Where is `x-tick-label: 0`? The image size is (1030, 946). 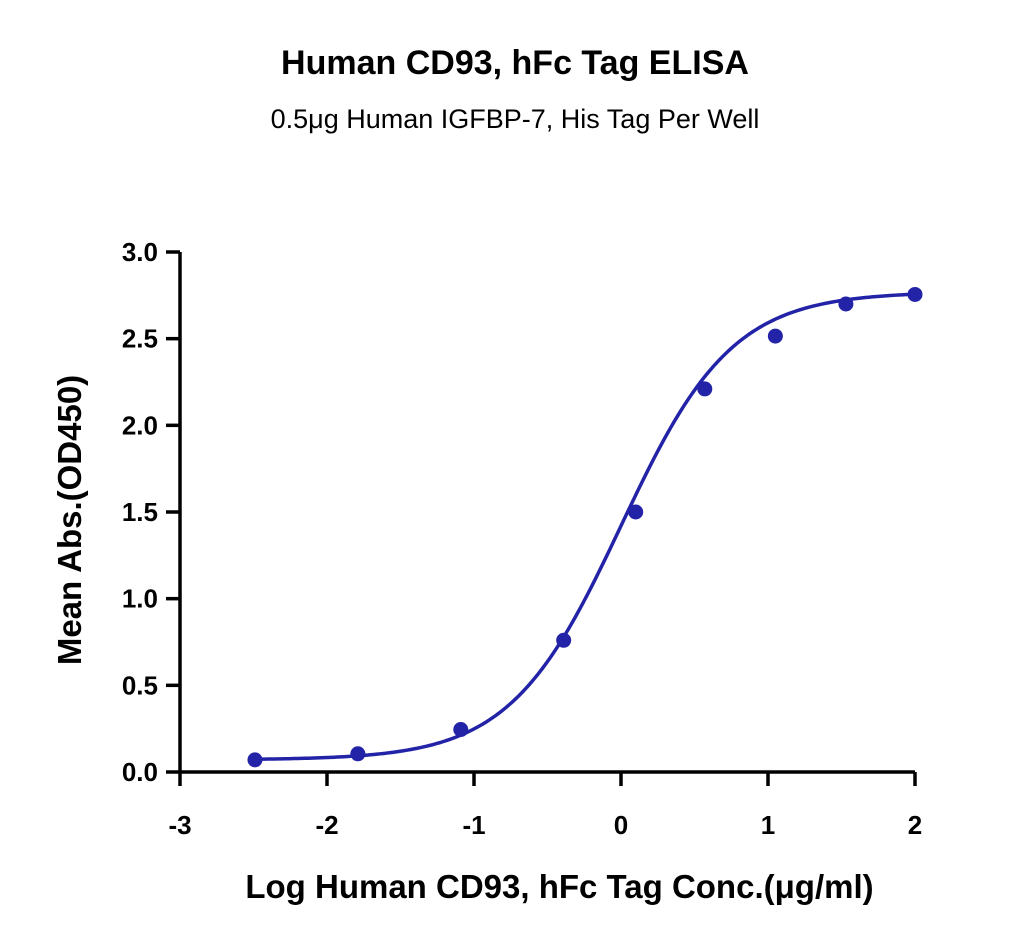
x-tick-label: 0 is located at coordinates (621, 825).